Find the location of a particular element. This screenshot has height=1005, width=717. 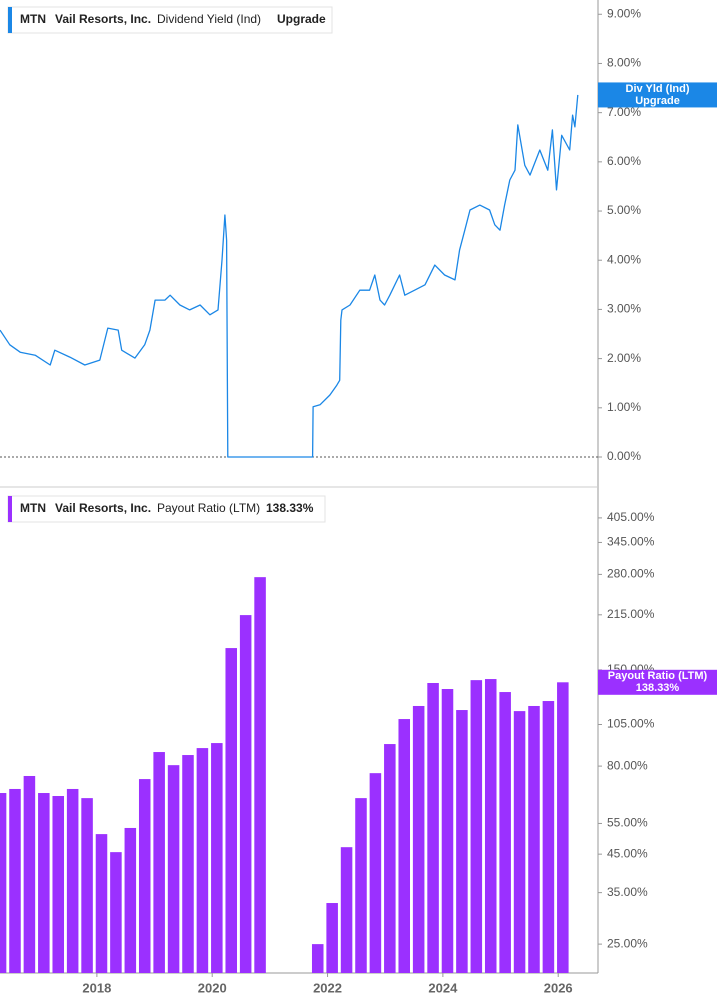

x-tick-label: 2022 is located at coordinates (327, 987).